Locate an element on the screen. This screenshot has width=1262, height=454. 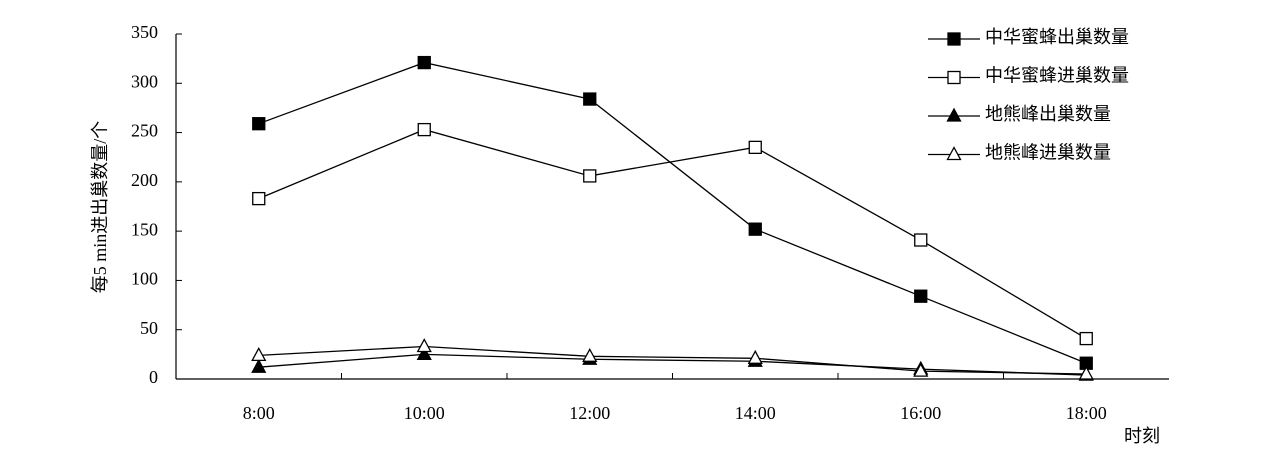
legend-label: 地熊峰进巢数量 is located at coordinates (1048, 153).